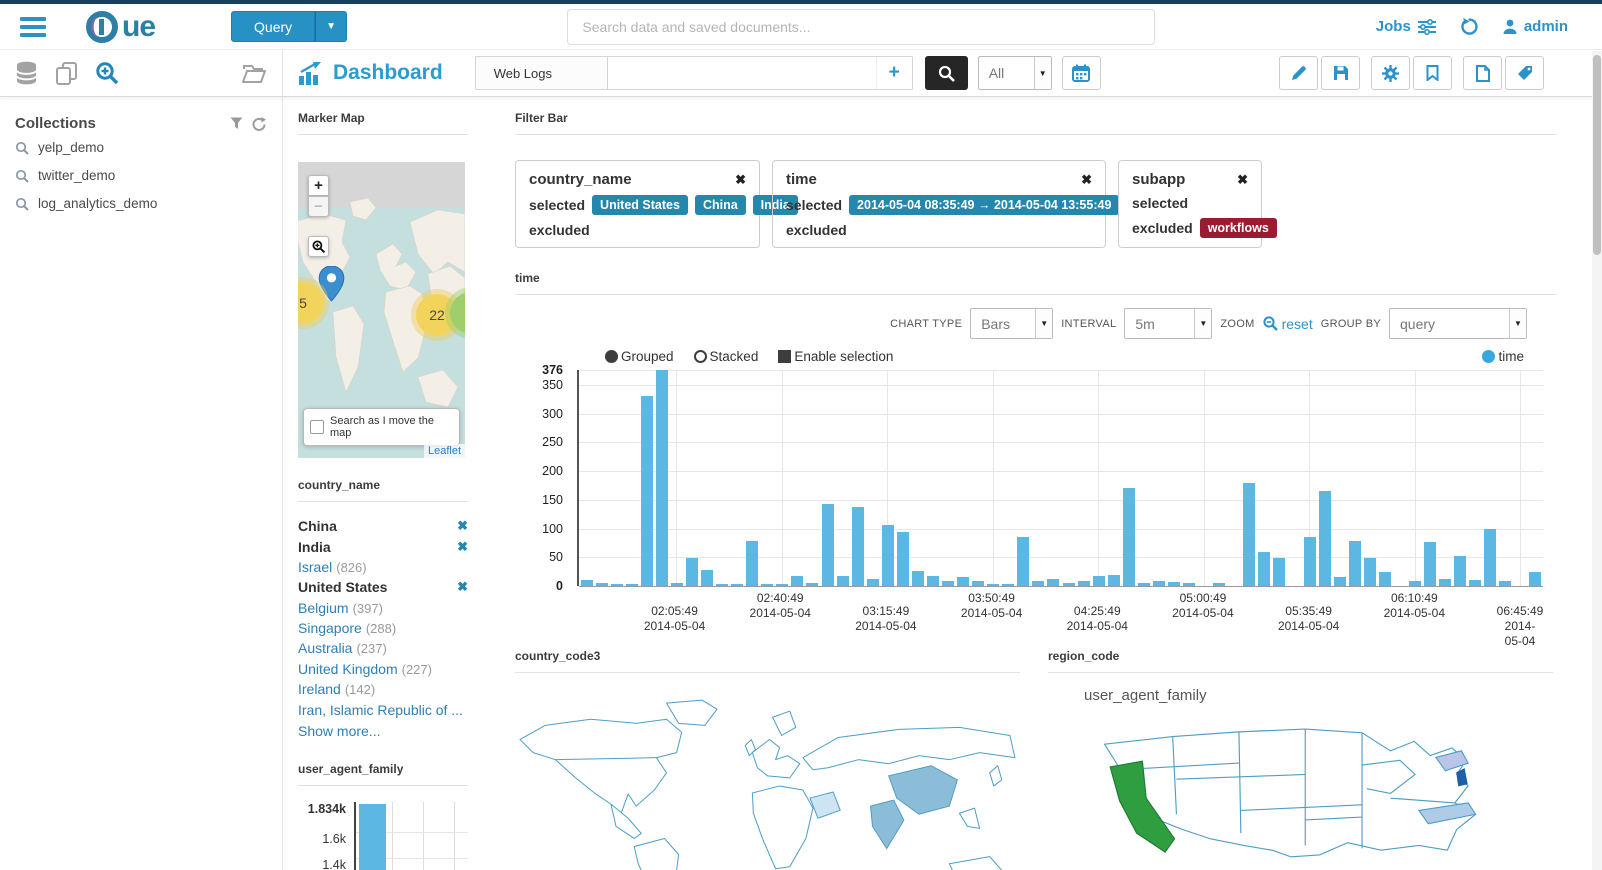 The width and height of the screenshot is (1602, 870). What do you see at coordinates (317, 427) in the screenshot?
I see `search-as-move-checkbox` at bounding box center [317, 427].